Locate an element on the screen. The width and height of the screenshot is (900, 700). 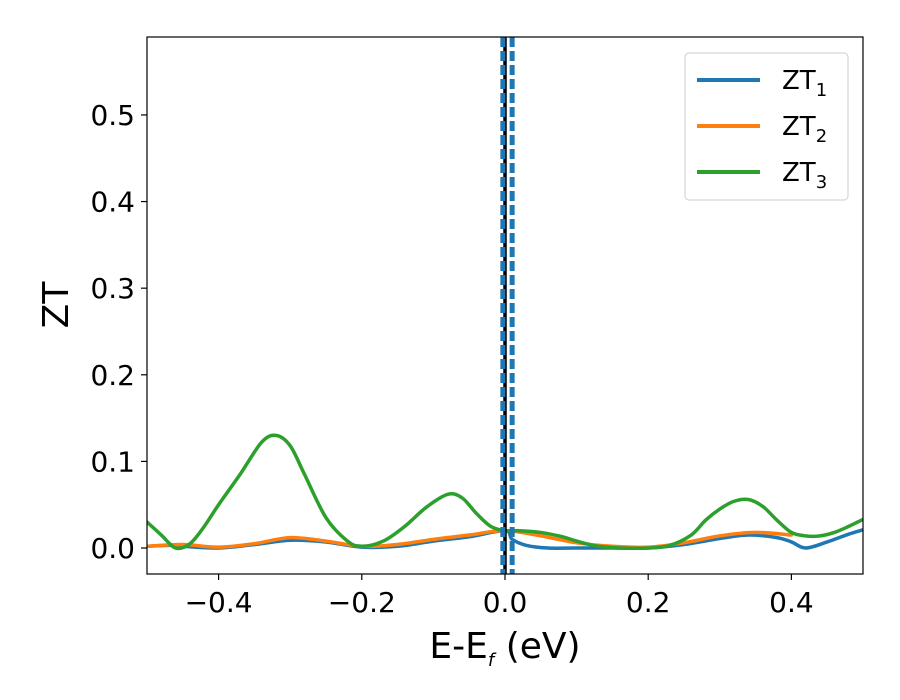
x-tick-label: −0.2 is located at coordinates (362, 602).